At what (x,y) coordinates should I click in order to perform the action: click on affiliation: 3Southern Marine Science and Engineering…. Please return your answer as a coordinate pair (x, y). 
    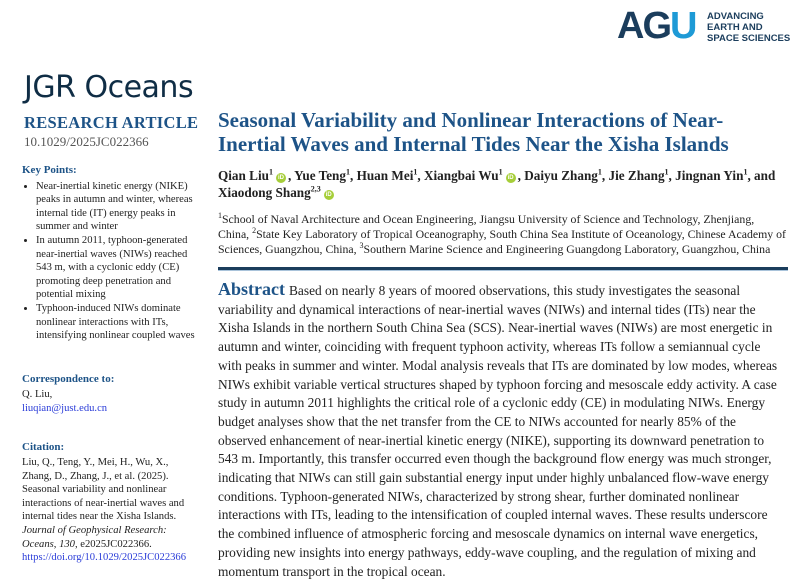
    Looking at the image, I should click on (565, 248).